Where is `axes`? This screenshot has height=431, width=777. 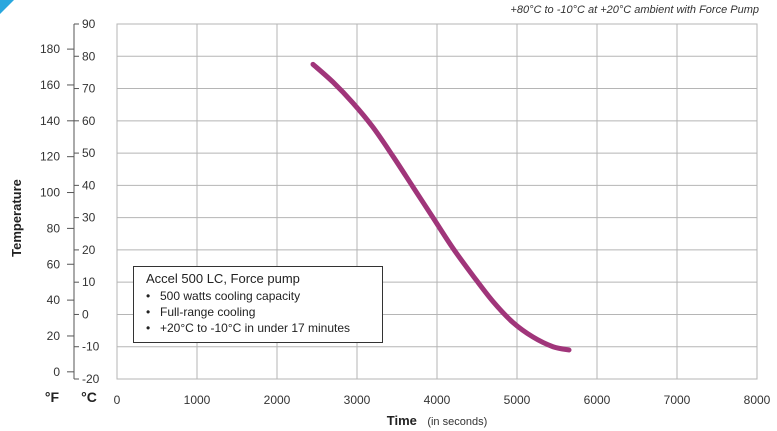 axes is located at coordinates (73, 201).